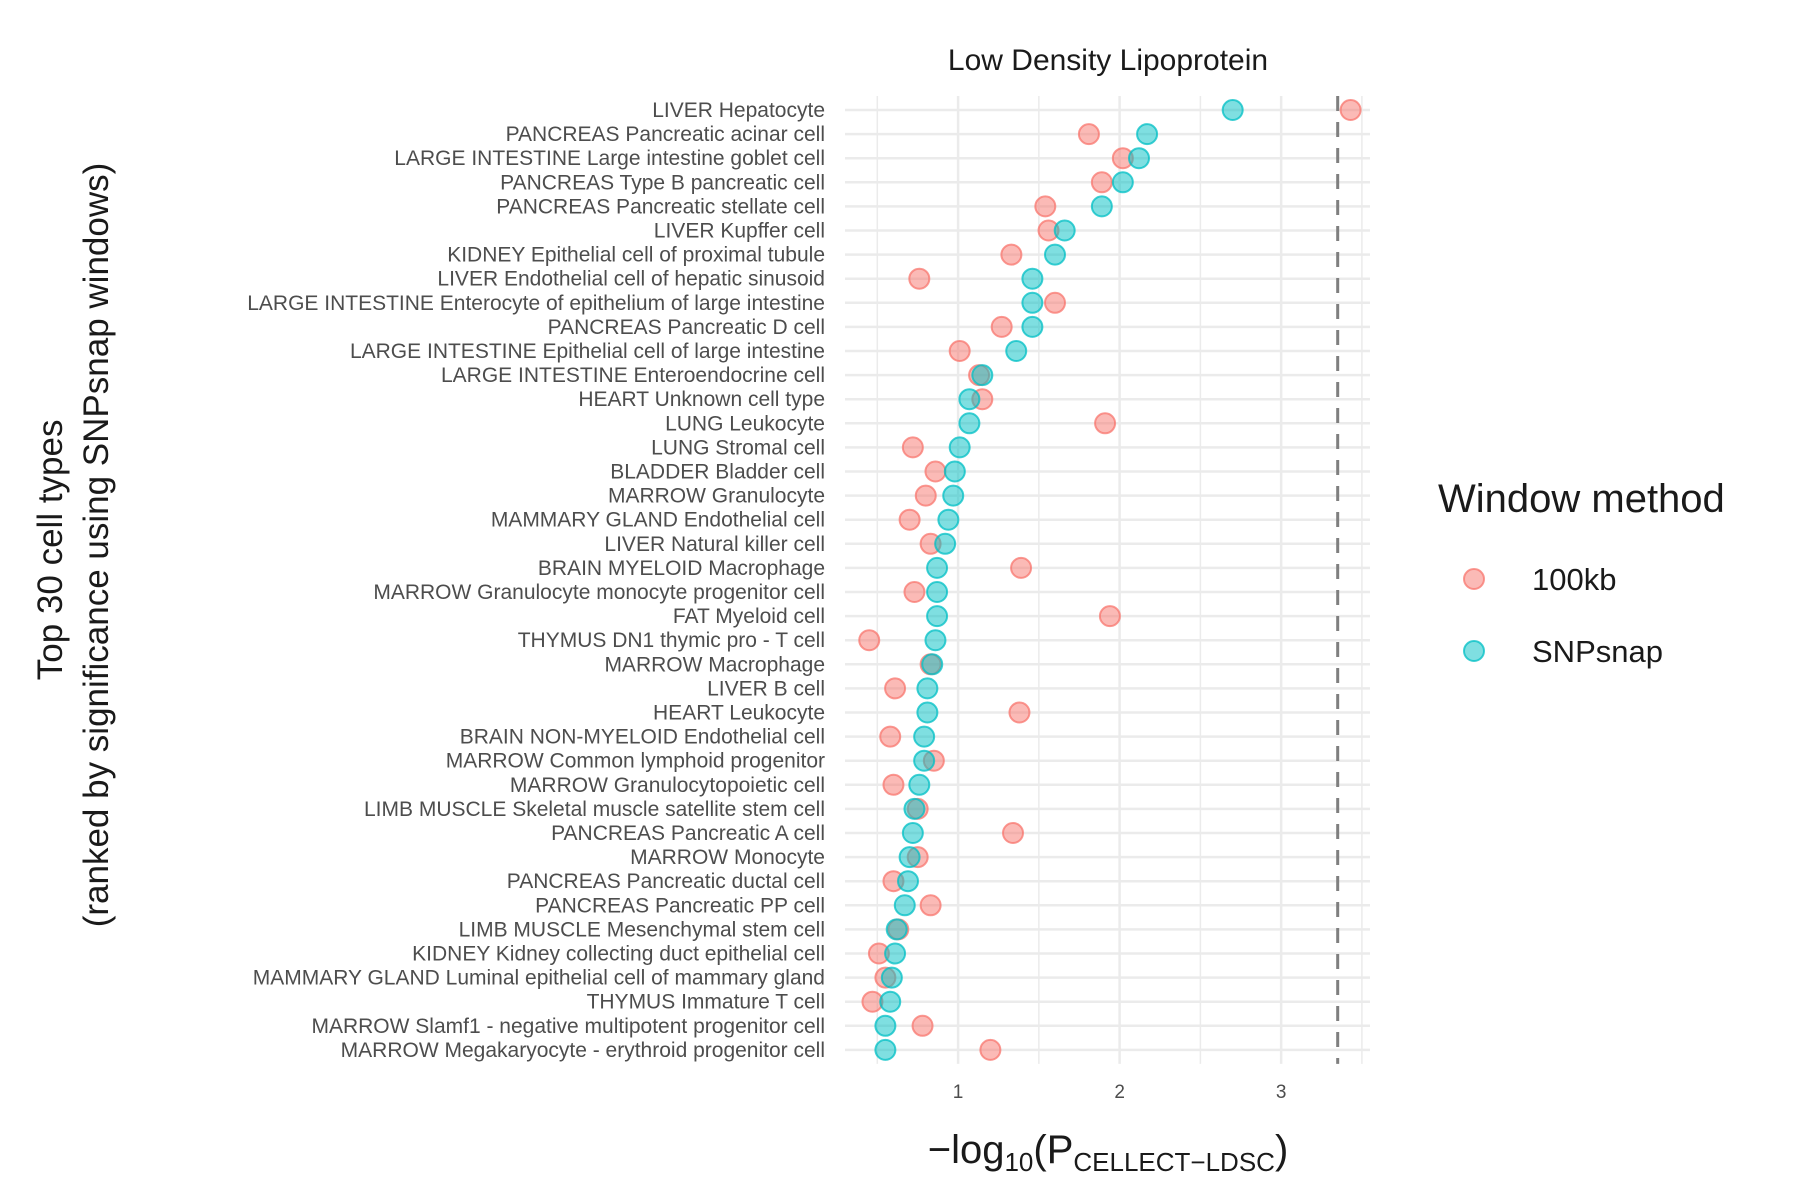 This screenshot has width=1800, height=1200. What do you see at coordinates (50, 550) in the screenshot?
I see `y-axis-label-line1: Top 30 cell types` at bounding box center [50, 550].